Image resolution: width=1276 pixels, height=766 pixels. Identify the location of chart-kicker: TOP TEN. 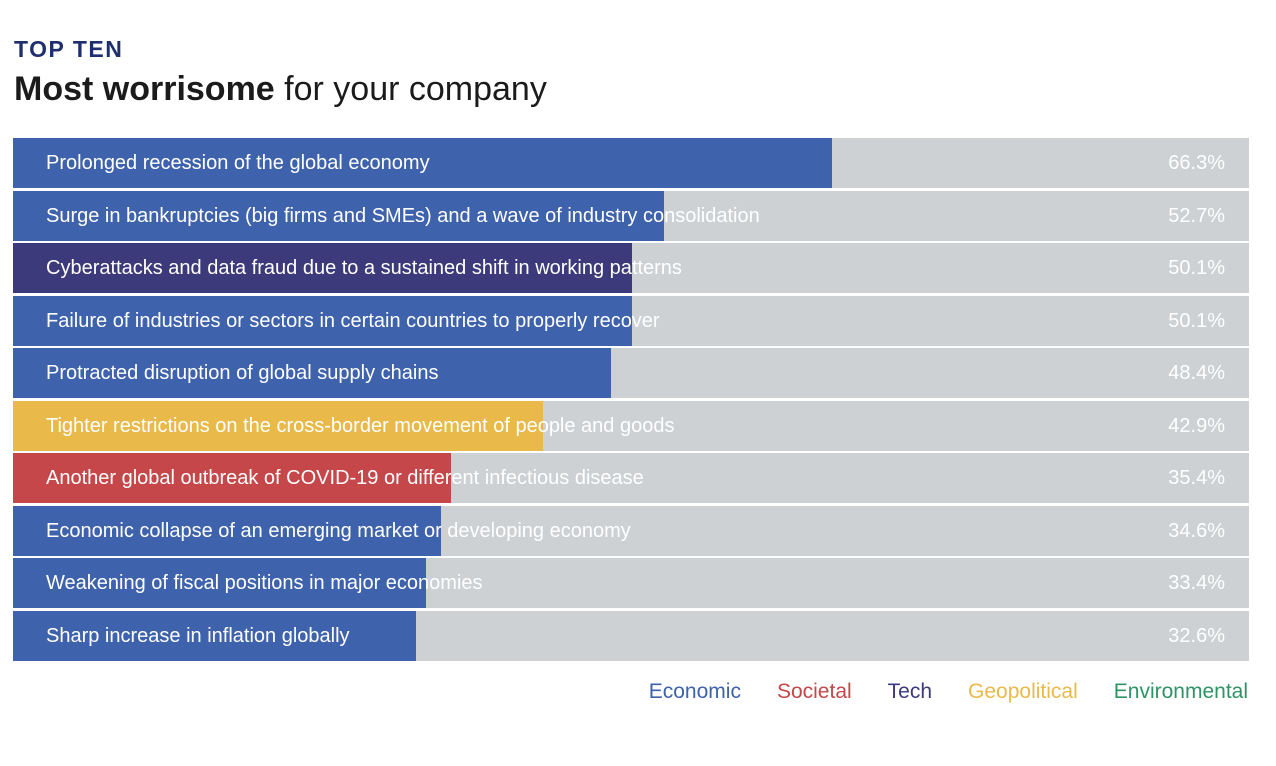
(69, 49).